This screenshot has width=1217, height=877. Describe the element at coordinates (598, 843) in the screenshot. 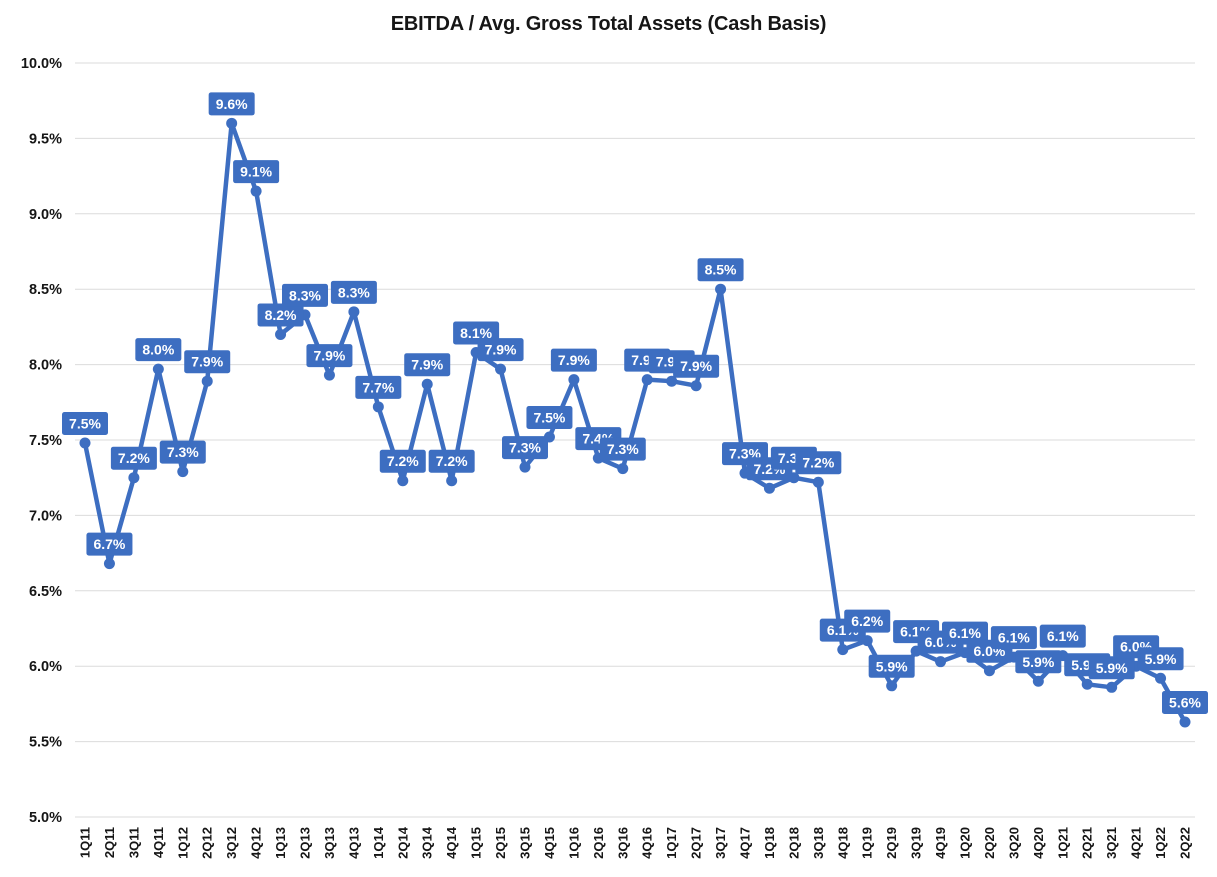

I see `x-tick-label: 2Q16` at that location.